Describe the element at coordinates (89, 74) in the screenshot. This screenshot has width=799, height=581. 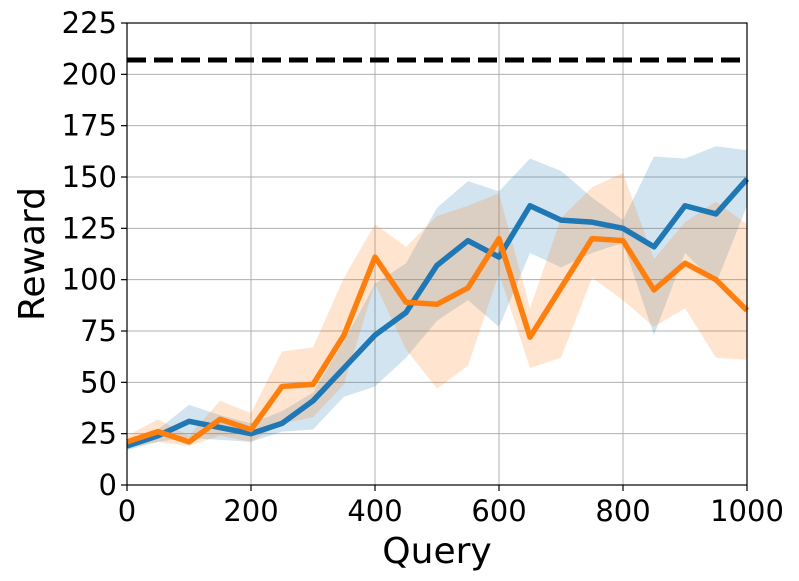
I see `y-tick-label-8: 200` at that location.